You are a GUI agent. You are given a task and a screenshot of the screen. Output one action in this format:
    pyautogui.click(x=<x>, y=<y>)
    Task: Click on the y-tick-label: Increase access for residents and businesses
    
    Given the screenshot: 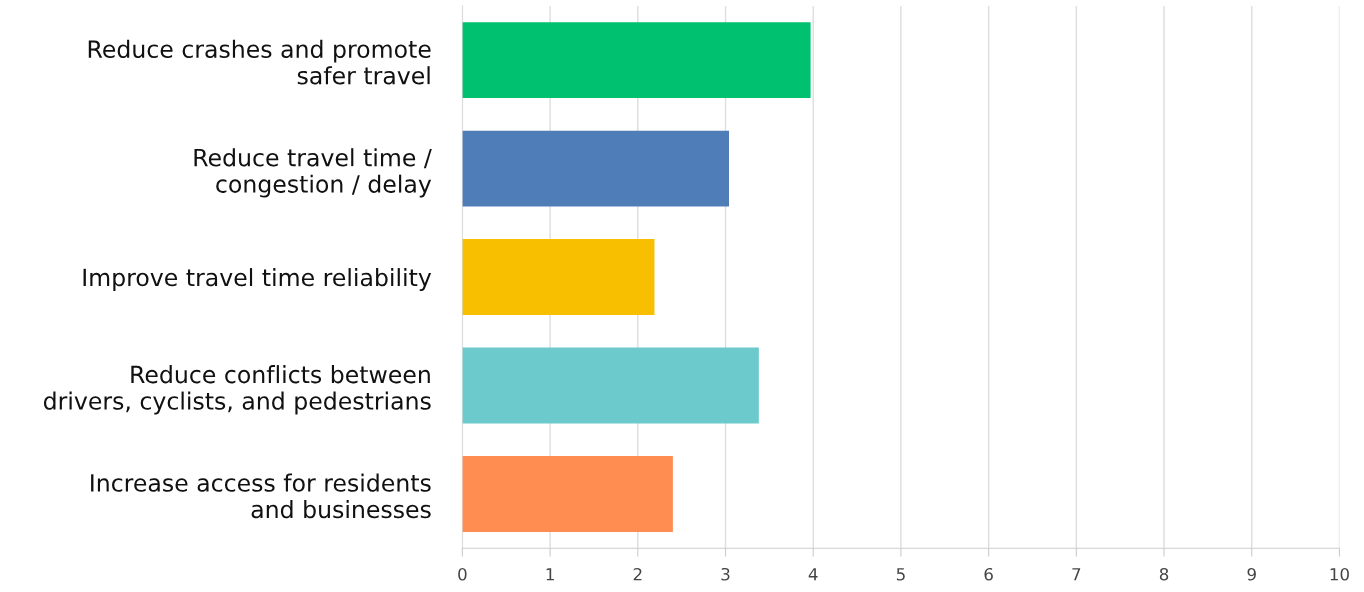 What is the action you would take?
    pyautogui.click(x=261, y=496)
    